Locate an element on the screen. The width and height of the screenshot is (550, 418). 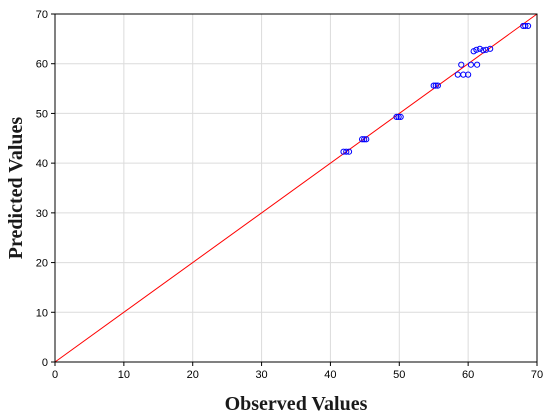
y-axis-title: Predicted Values is located at coordinates (16, 188).